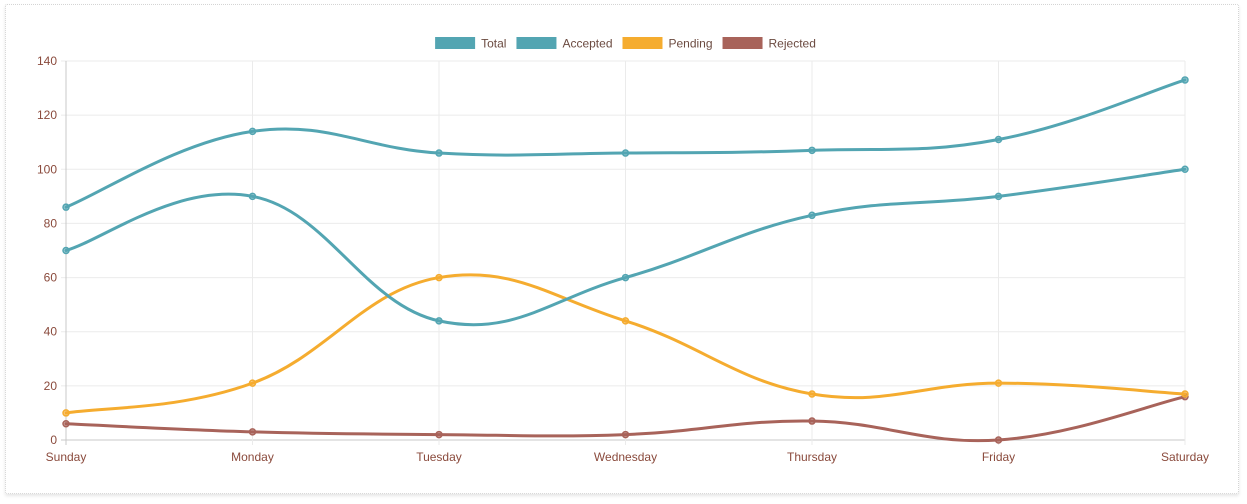 This screenshot has width=1247, height=504. I want to click on legend-item-total: Total, so click(470, 44).